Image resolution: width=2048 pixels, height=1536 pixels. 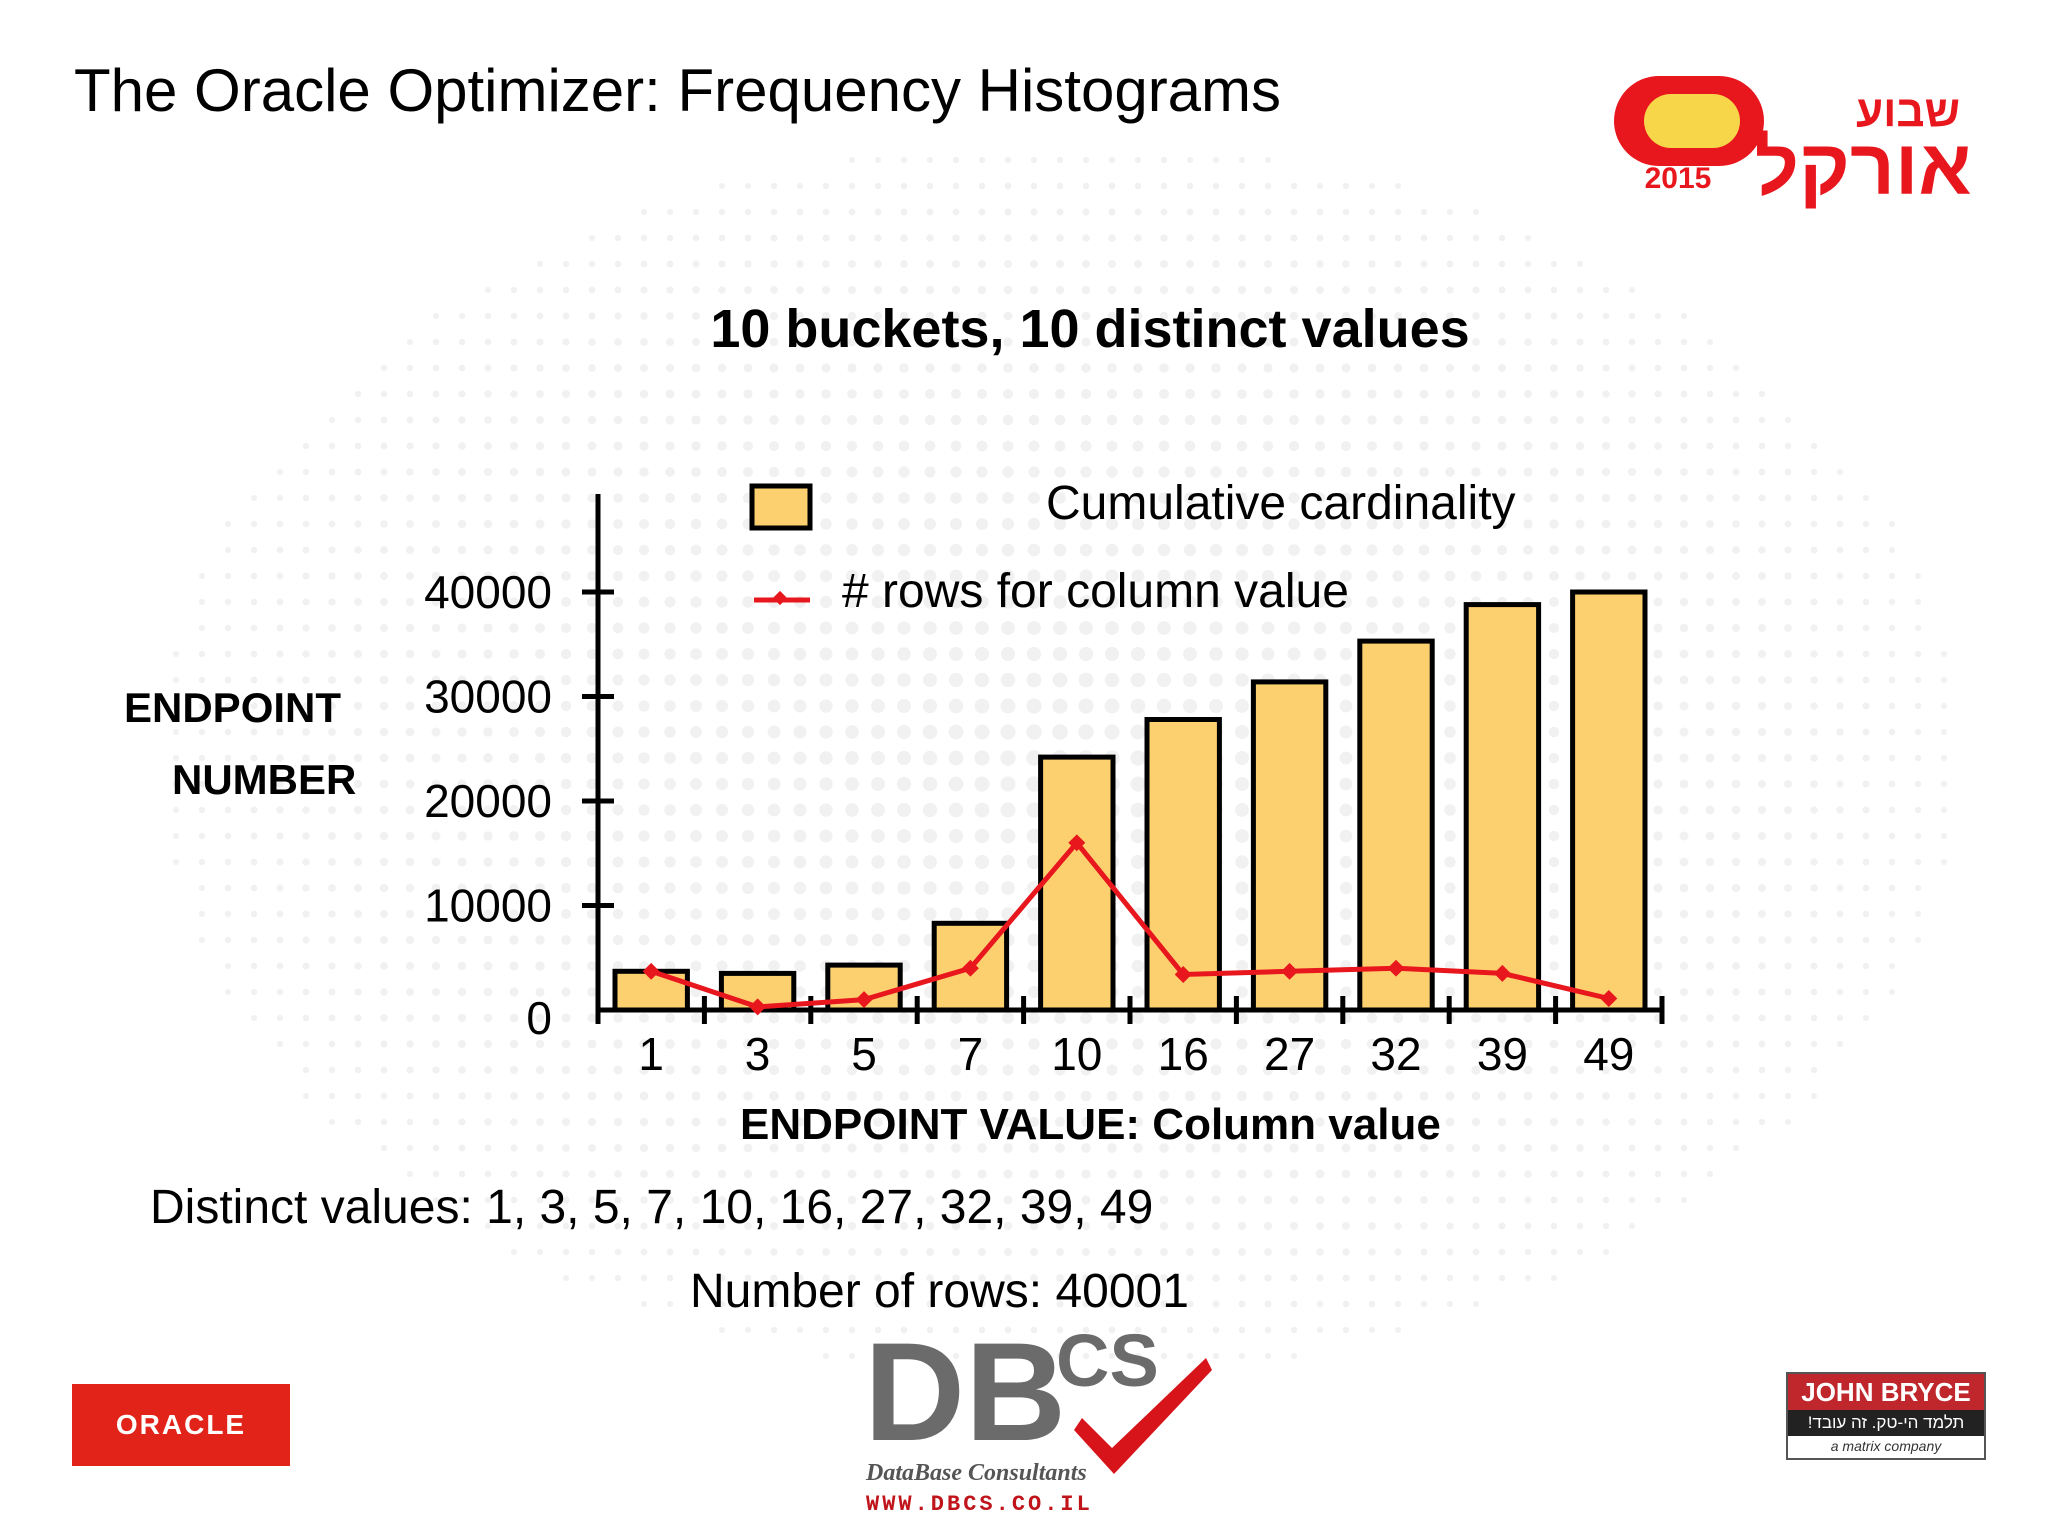 What do you see at coordinates (864, 1054) in the screenshot?
I see `x-tick-label-5: 5` at bounding box center [864, 1054].